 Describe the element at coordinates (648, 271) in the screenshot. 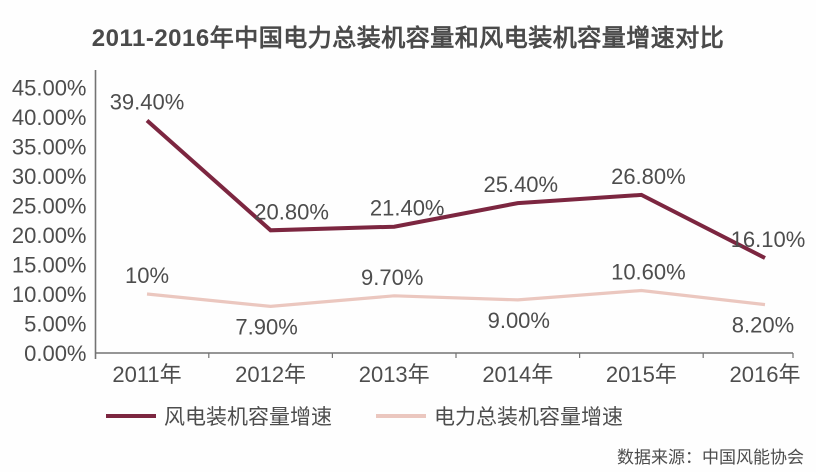

I see `data-point-label: 10.60%` at that location.